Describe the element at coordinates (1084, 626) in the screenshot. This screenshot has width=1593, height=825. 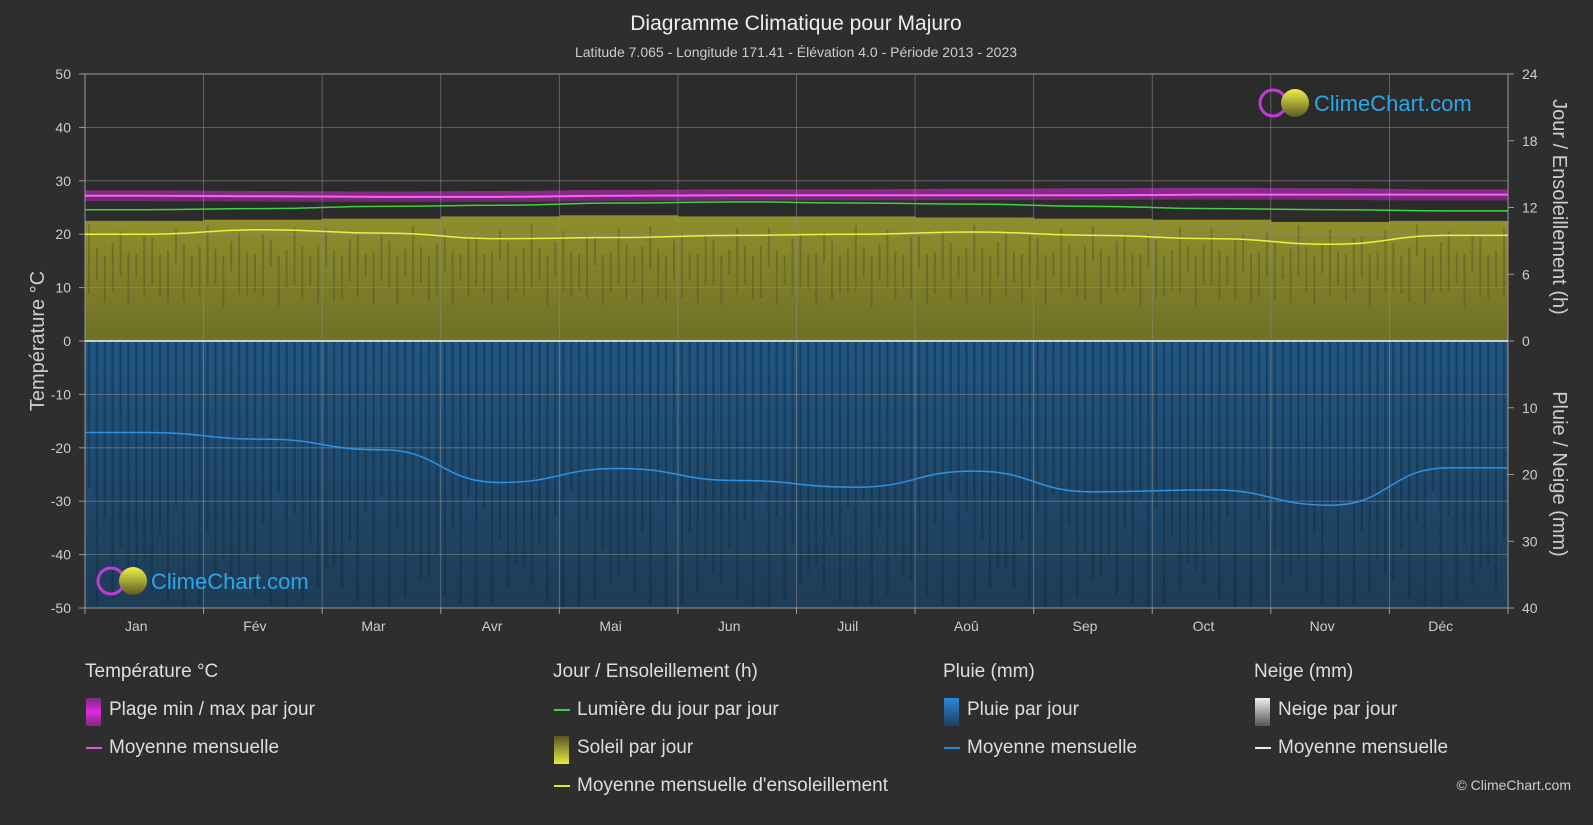
I see `month-tick-label: Sep` at that location.